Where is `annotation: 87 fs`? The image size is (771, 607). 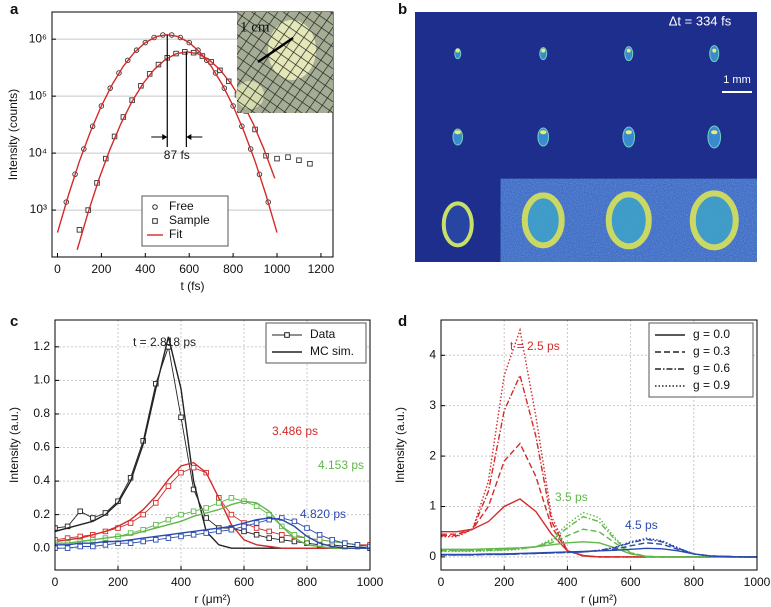 annotation: 87 fs is located at coordinates (177, 155).